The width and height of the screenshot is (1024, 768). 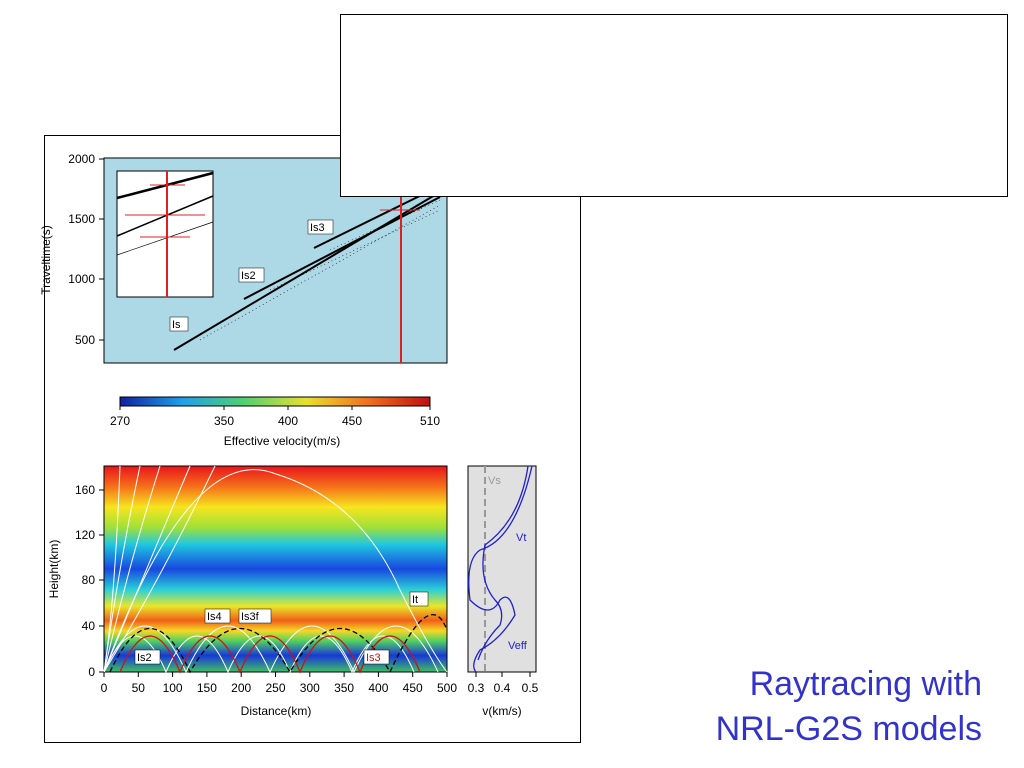 I want to click on velocity-plot, so click(x=502, y=569).